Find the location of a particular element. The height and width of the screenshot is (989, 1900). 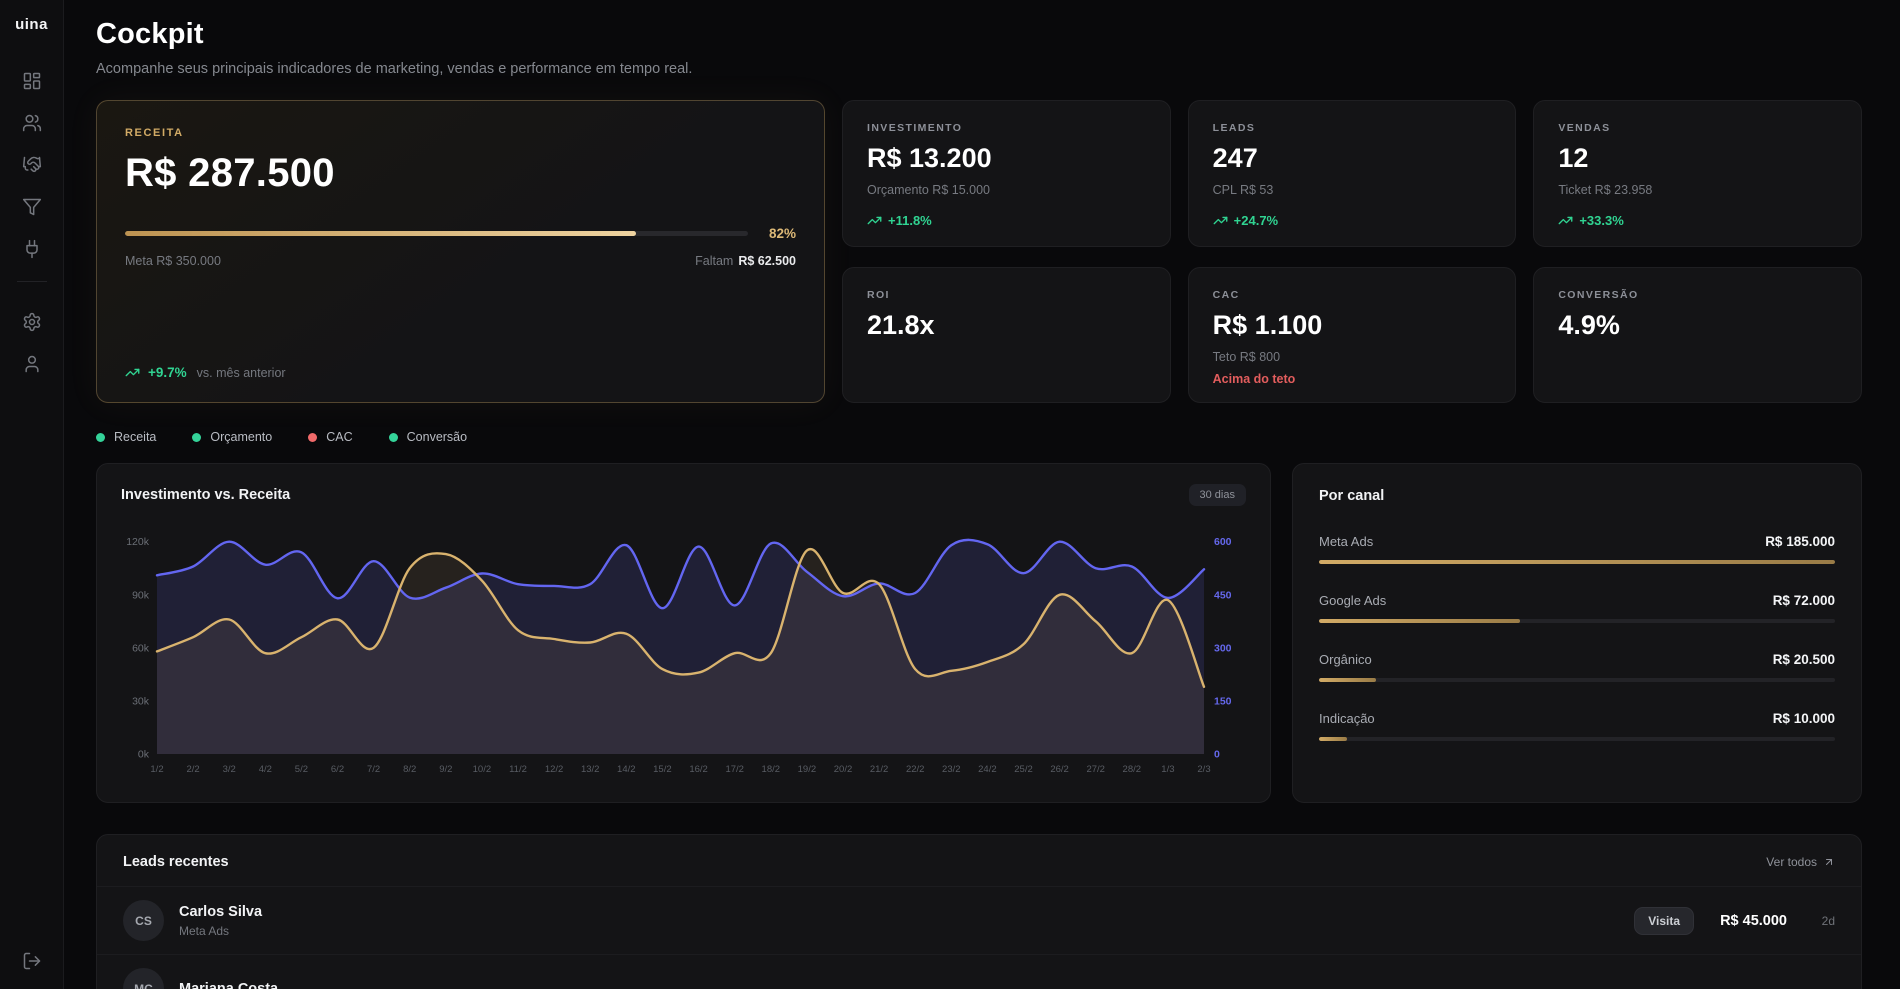

canal-item-organico: Orgânico R$ 20.500 is located at coordinates (1577, 667).